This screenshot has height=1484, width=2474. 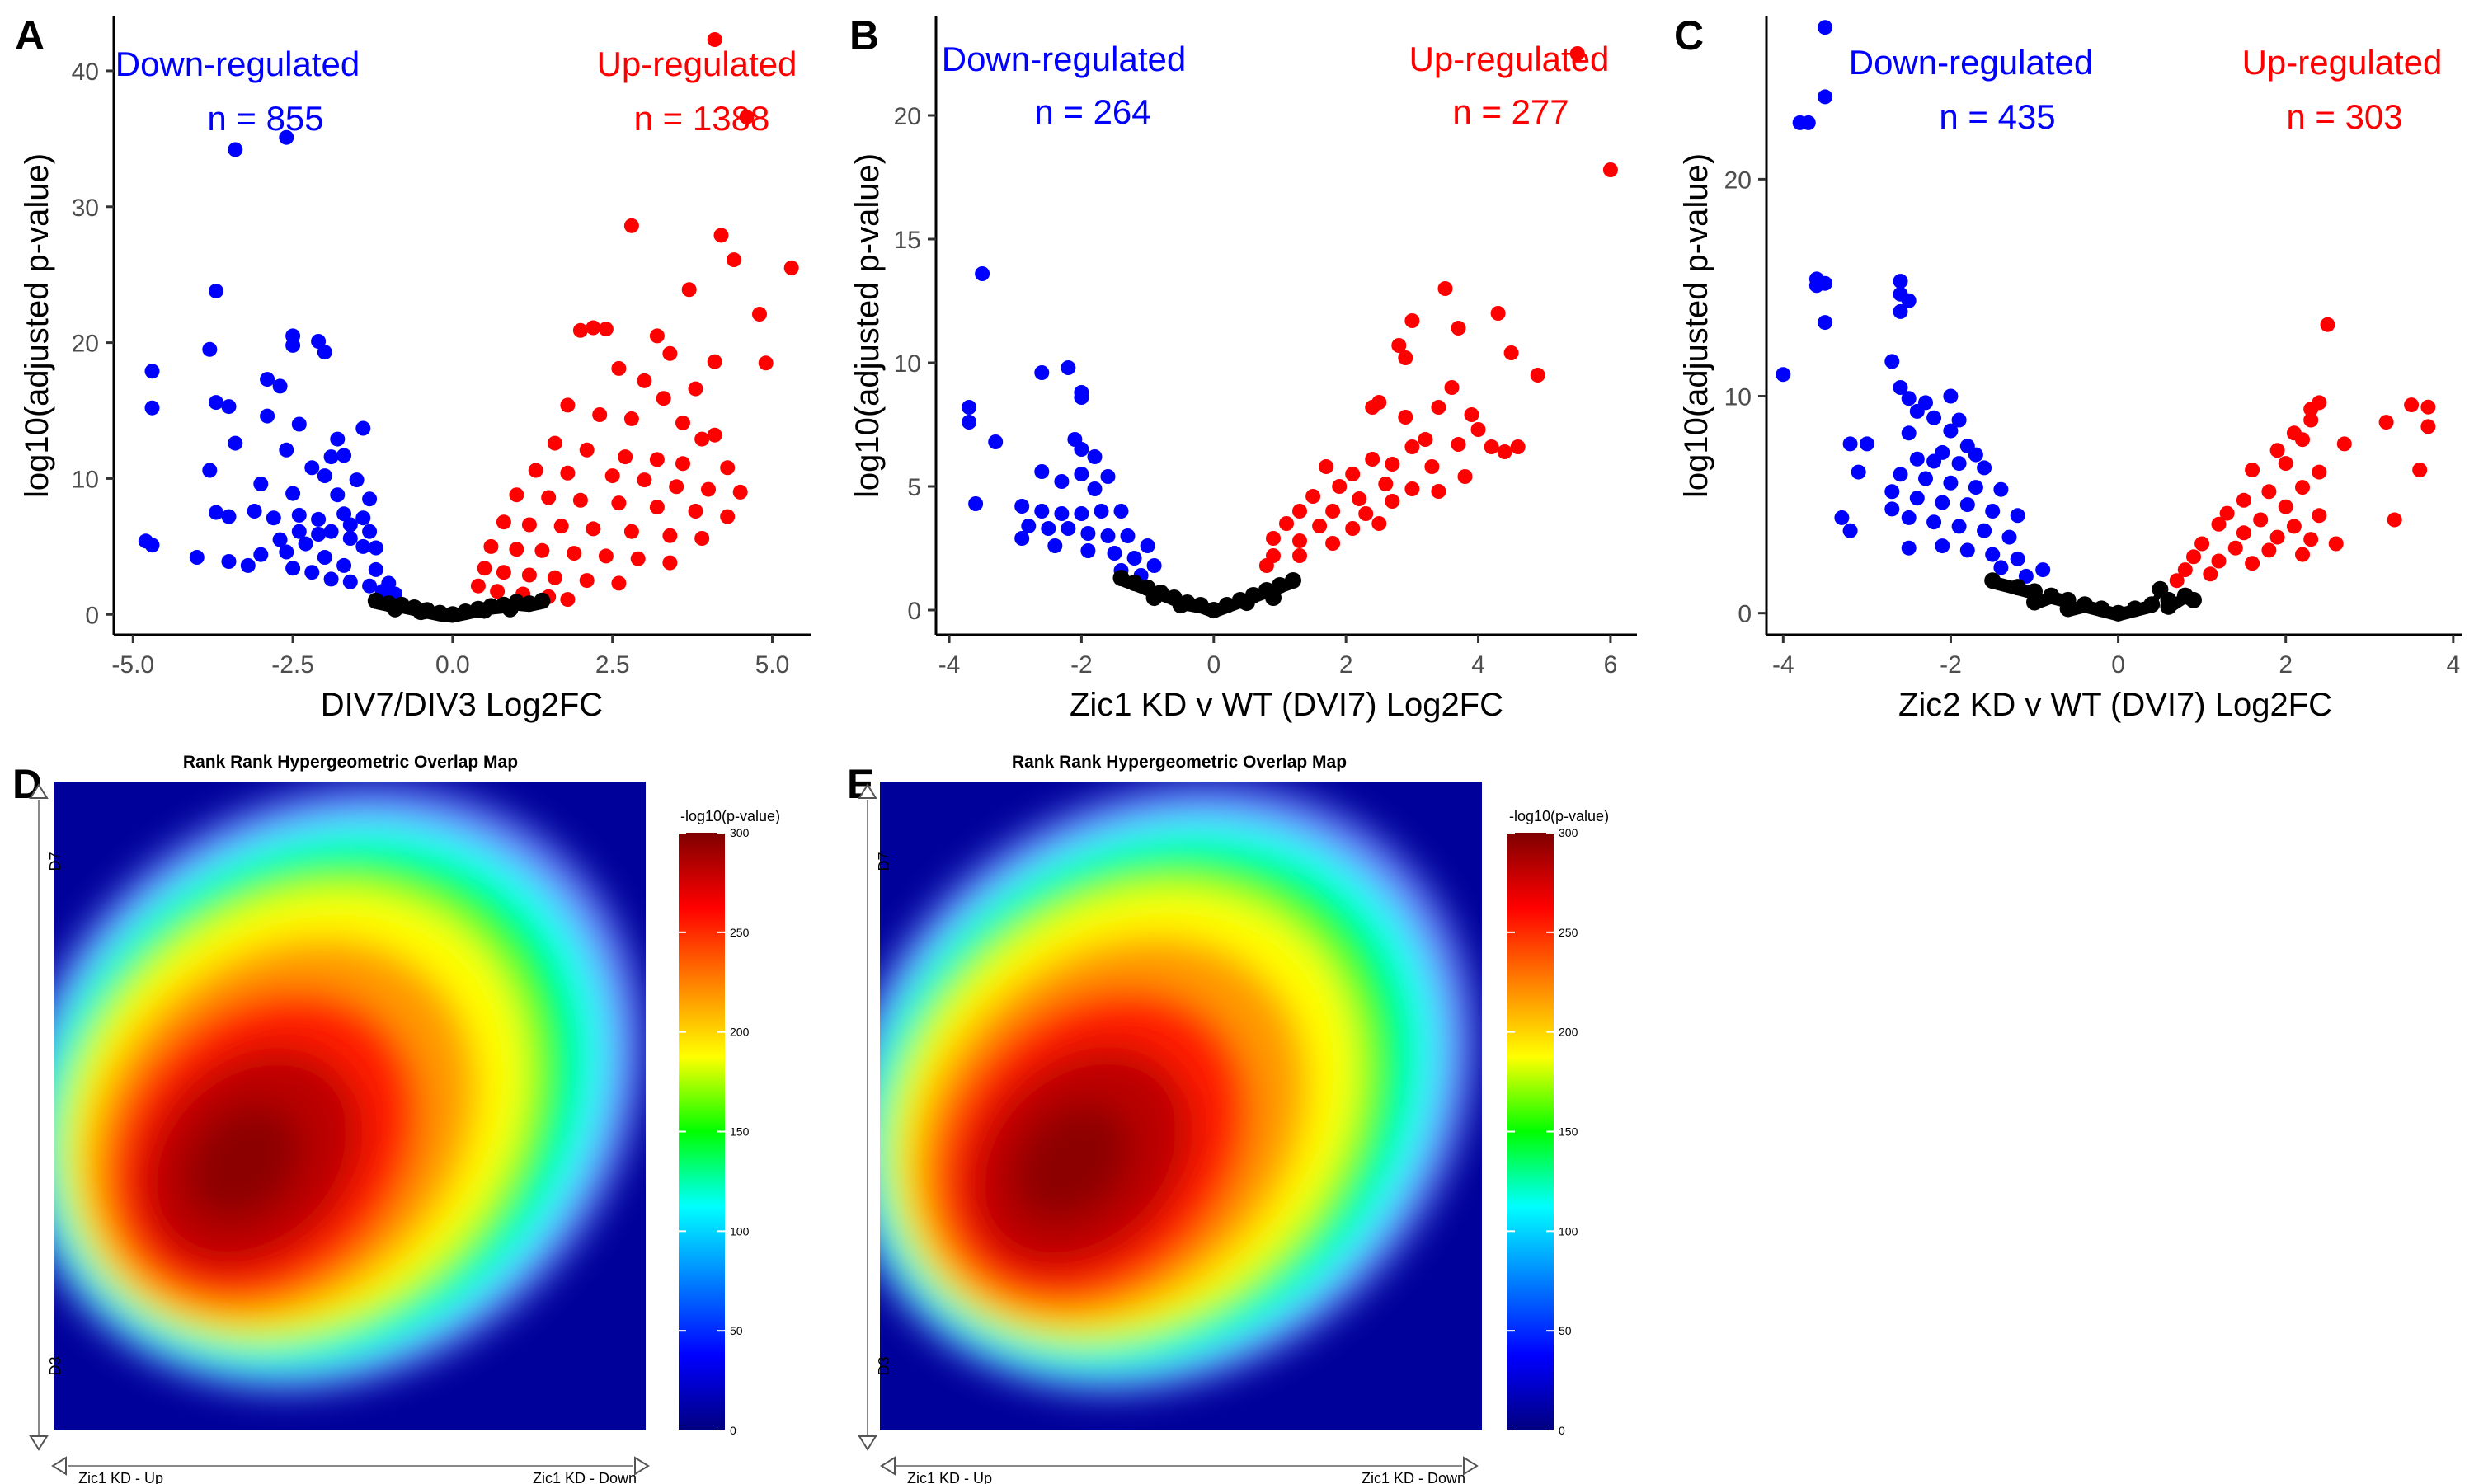 What do you see at coordinates (949, 665) in the screenshot?
I see `x-tick-label: -4` at bounding box center [949, 665].